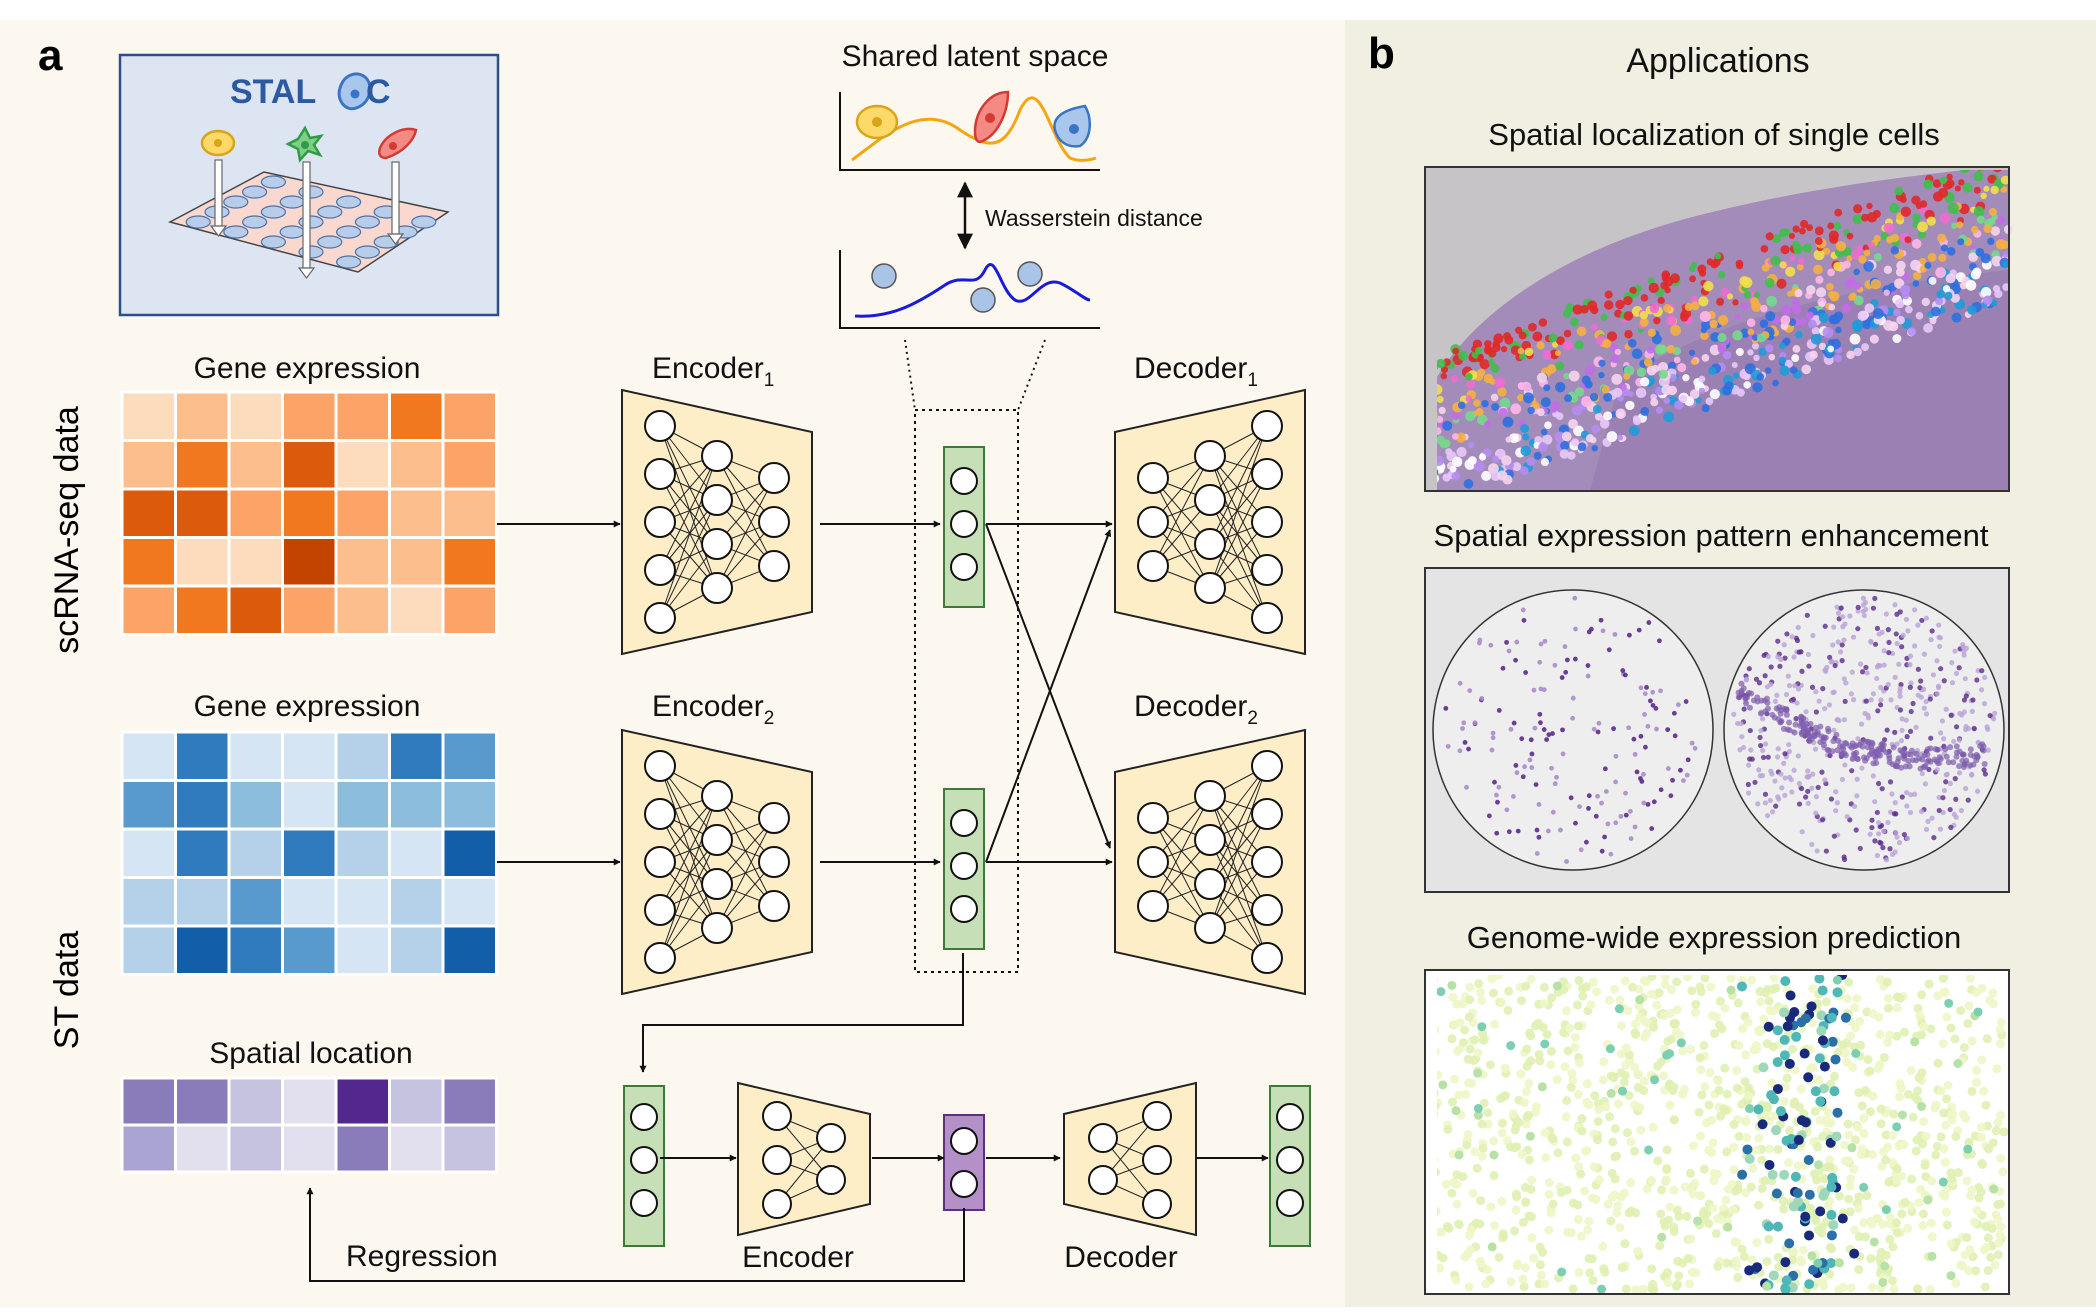  What do you see at coordinates (877, 122) in the screenshot?
I see `yellow-cell-latent-icon` at bounding box center [877, 122].